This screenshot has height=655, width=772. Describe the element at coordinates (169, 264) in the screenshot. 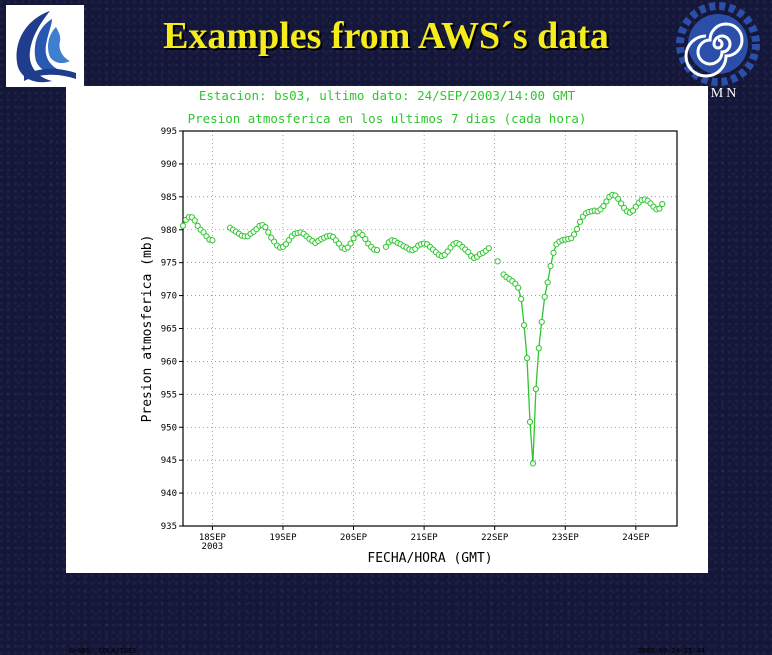

I see `y-tick-label: 975` at that location.